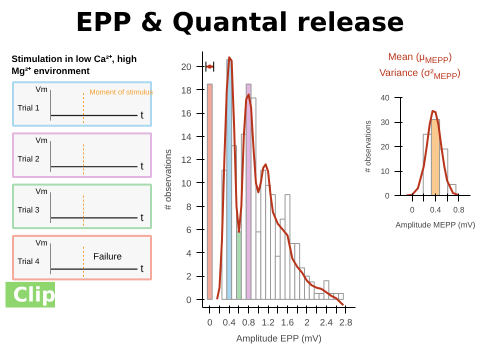 The width and height of the screenshot is (480, 360). What do you see at coordinates (435, 225) in the screenshot?
I see `x-axis-title: Amplitude MEPP (mV)` at bounding box center [435, 225].